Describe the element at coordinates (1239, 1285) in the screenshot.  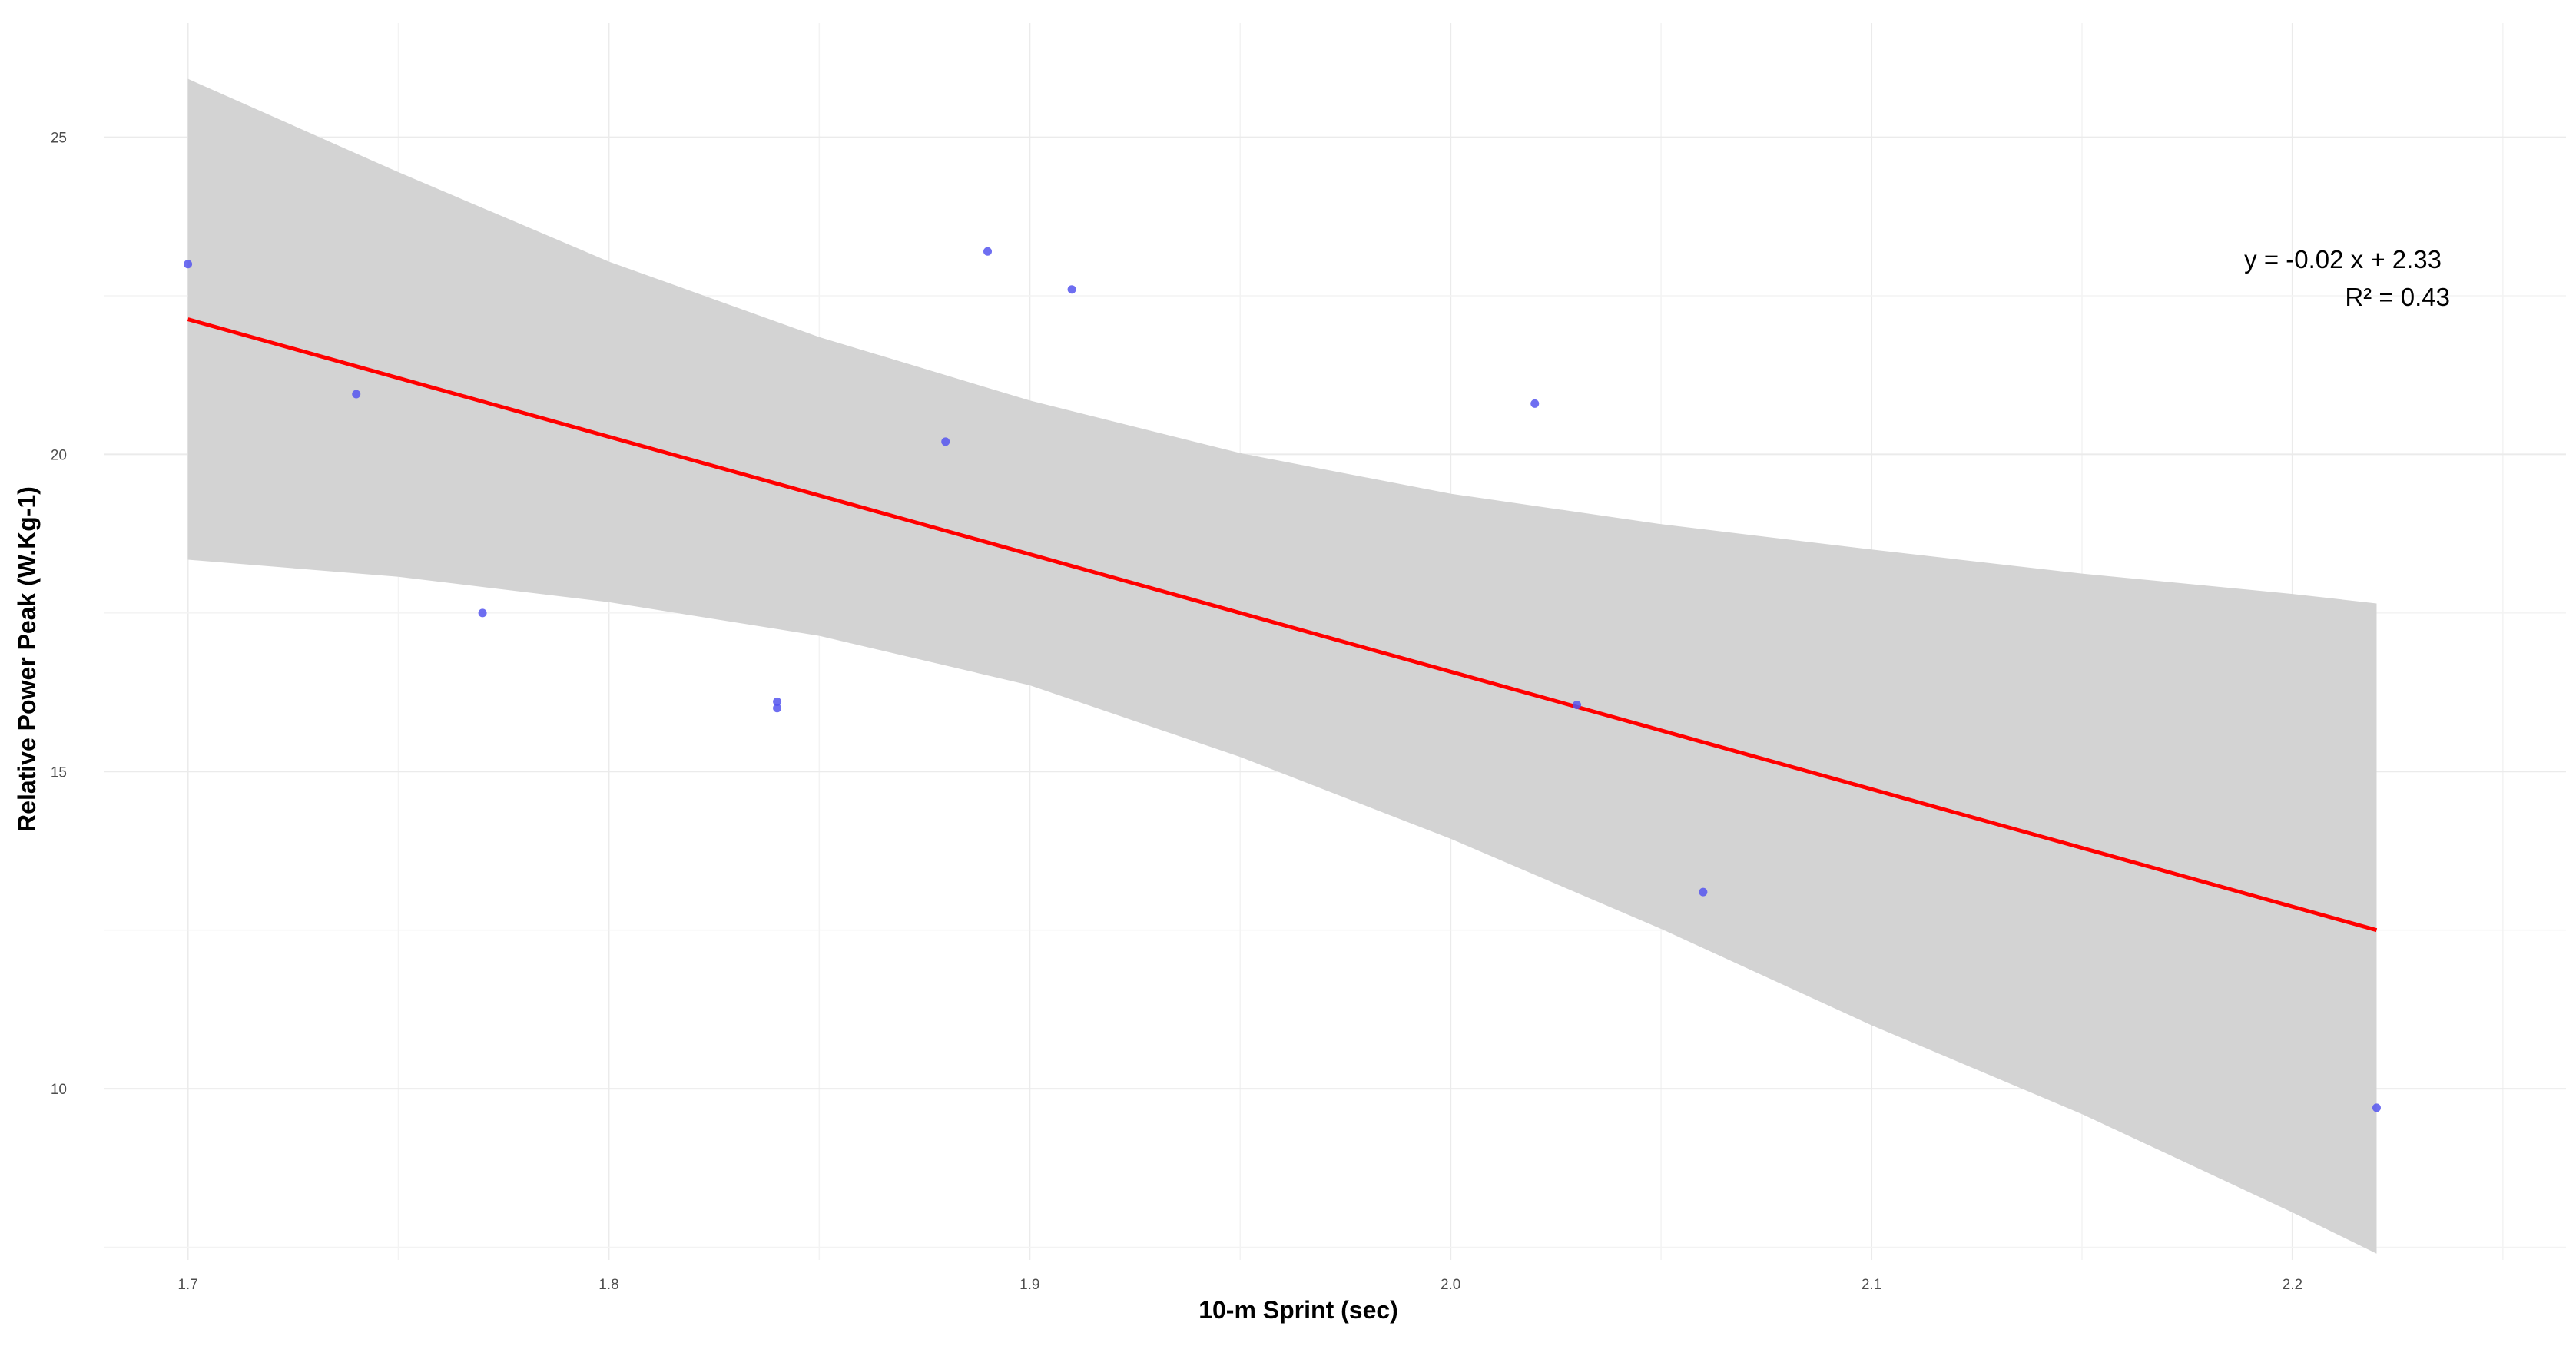
I see `x-tick-labels: 1.7 1.8 1.9 2.0 2.1 2.2` at that location.